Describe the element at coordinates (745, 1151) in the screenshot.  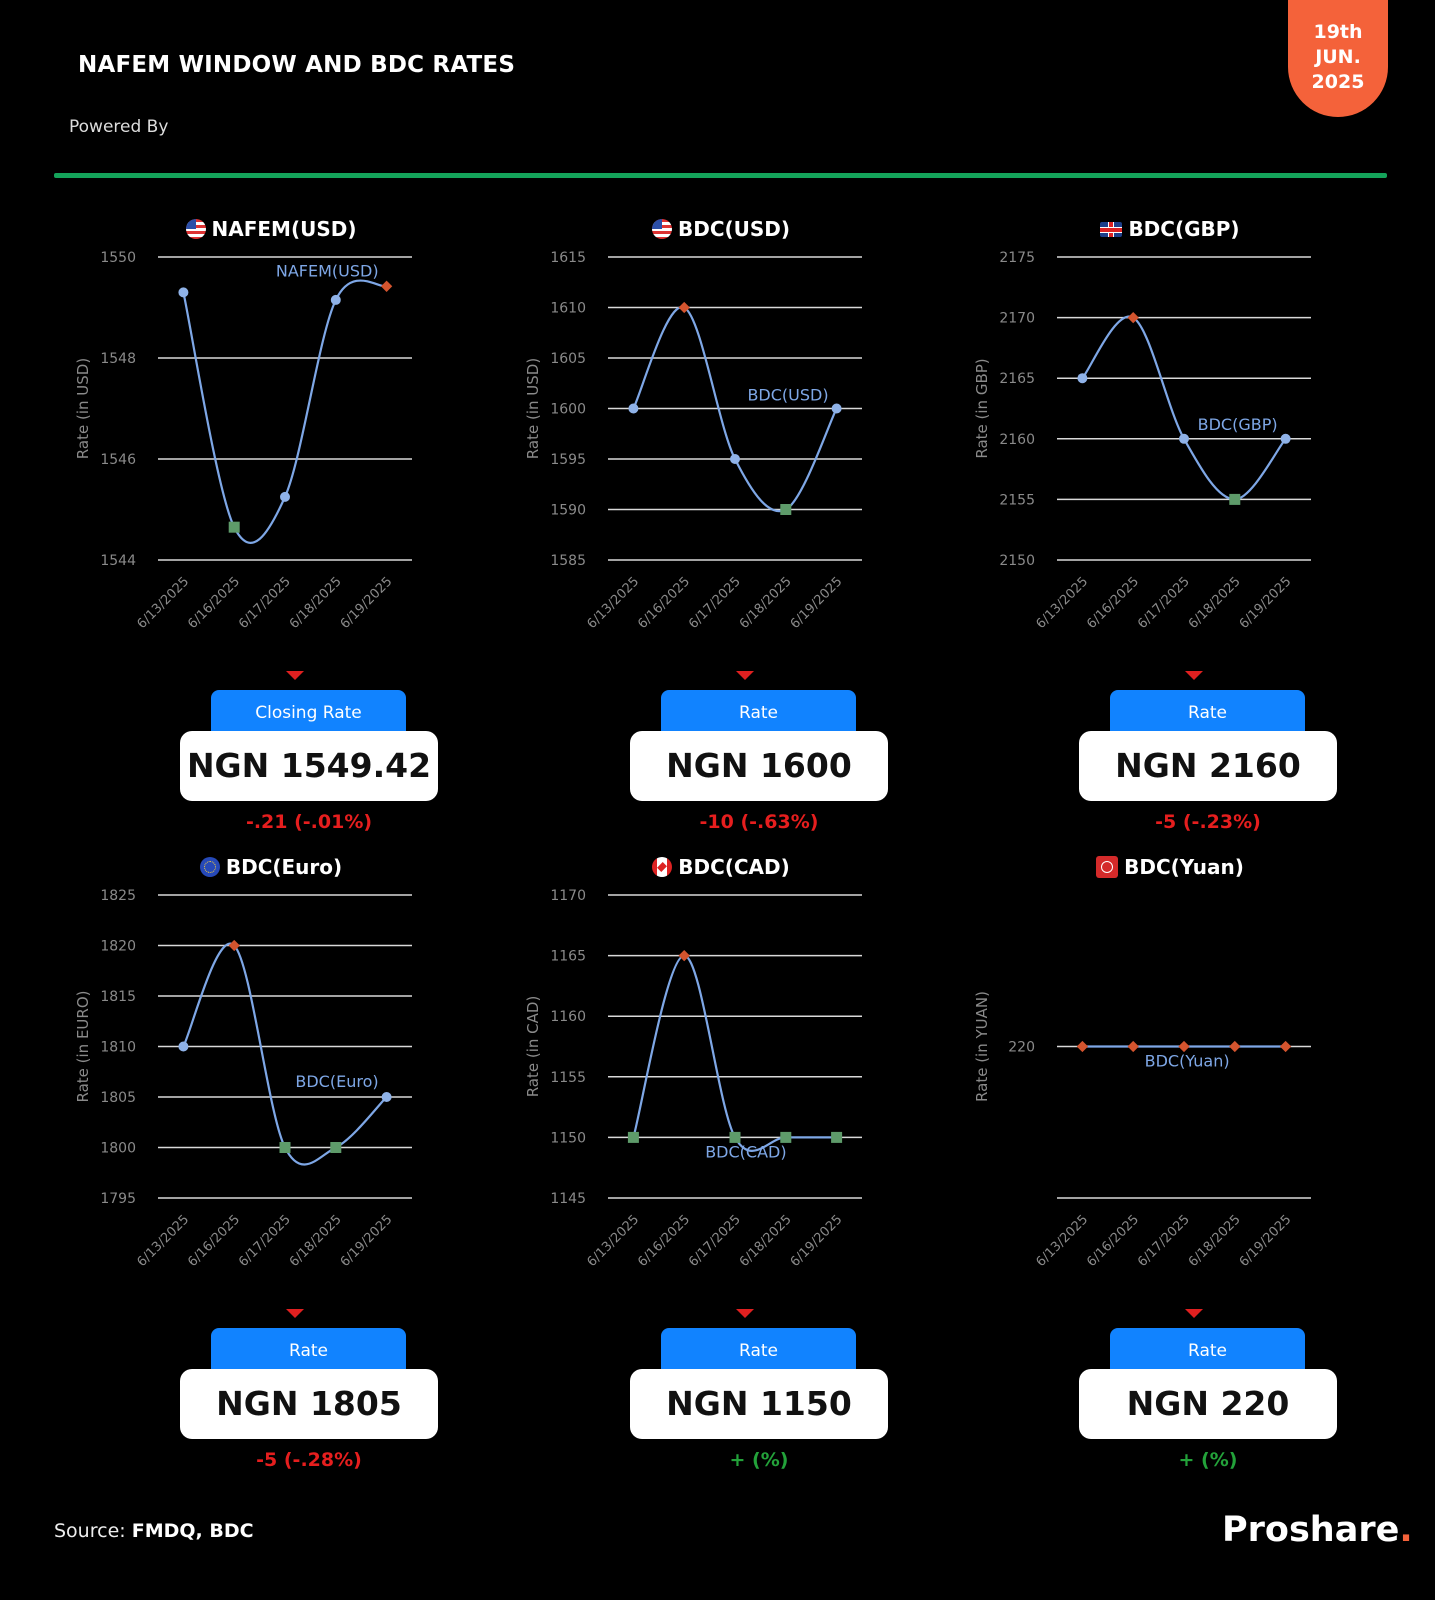
I see `series-label: BDC(CAD)` at that location.